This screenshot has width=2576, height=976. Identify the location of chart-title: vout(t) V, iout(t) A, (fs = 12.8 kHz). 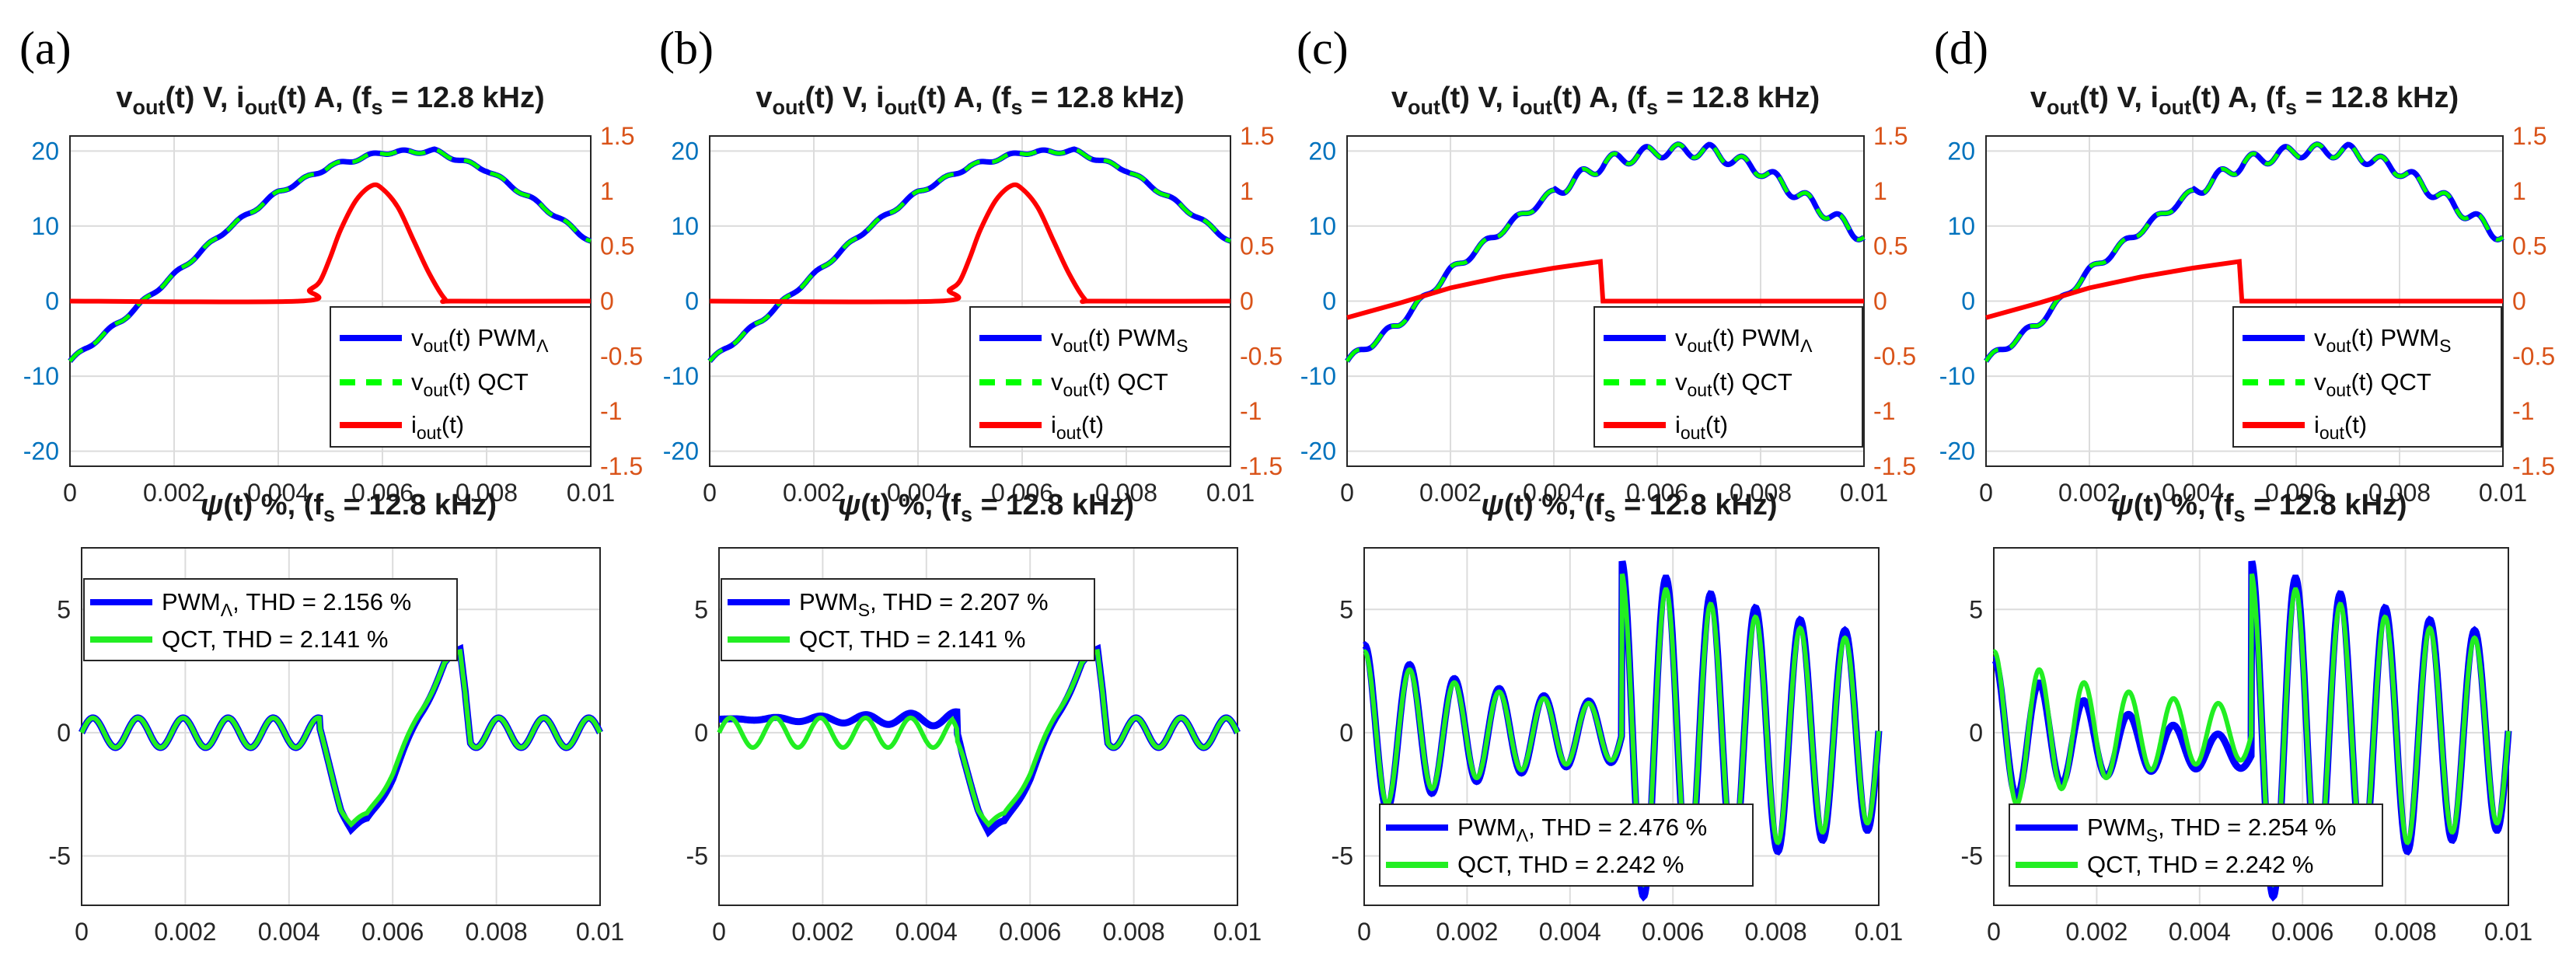
(2245, 100).